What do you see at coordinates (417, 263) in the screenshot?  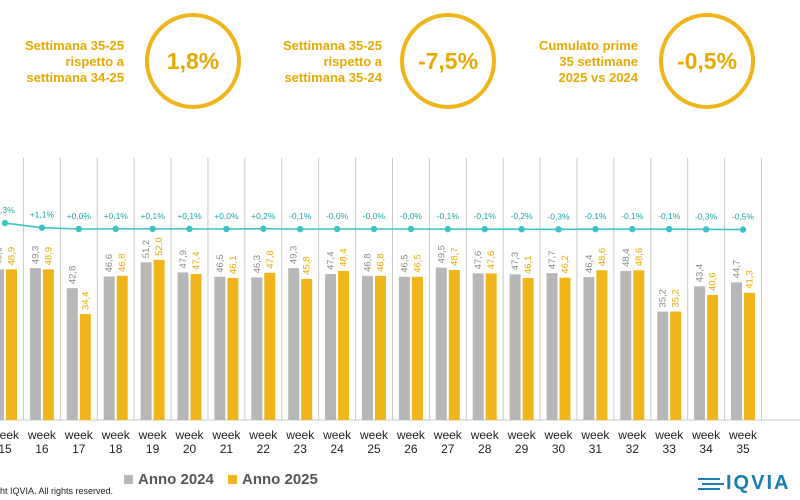 I see `bar-label-2025: 46,5` at bounding box center [417, 263].